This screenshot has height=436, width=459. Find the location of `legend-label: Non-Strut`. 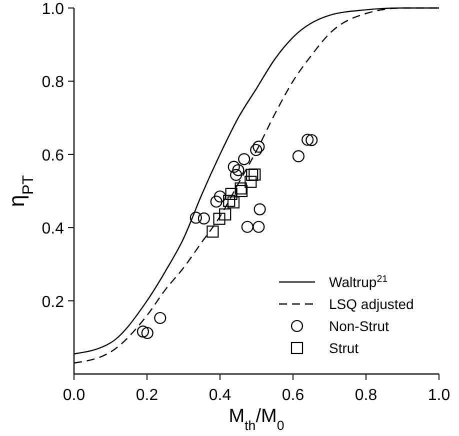

legend-label: Non-Strut is located at coordinates (359, 326).